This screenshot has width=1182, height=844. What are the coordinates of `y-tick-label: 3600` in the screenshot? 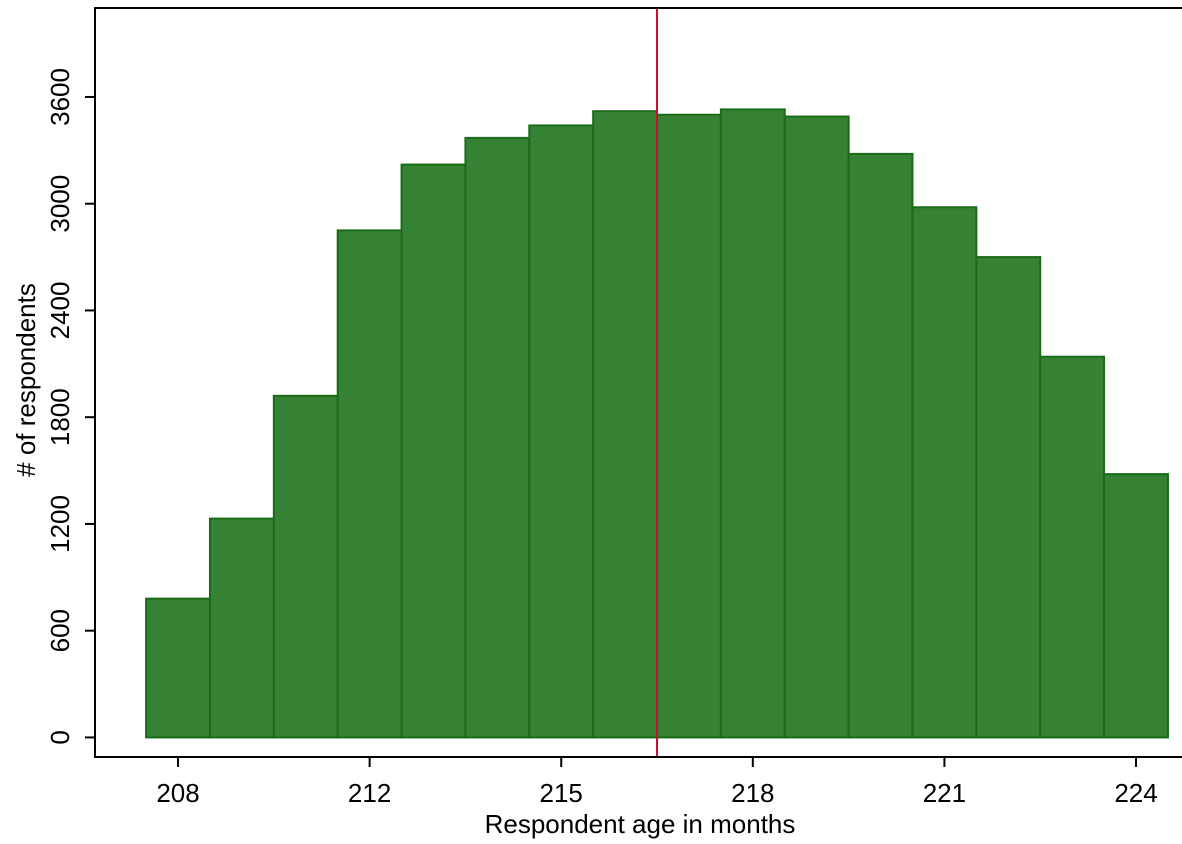 It's located at (60, 97).